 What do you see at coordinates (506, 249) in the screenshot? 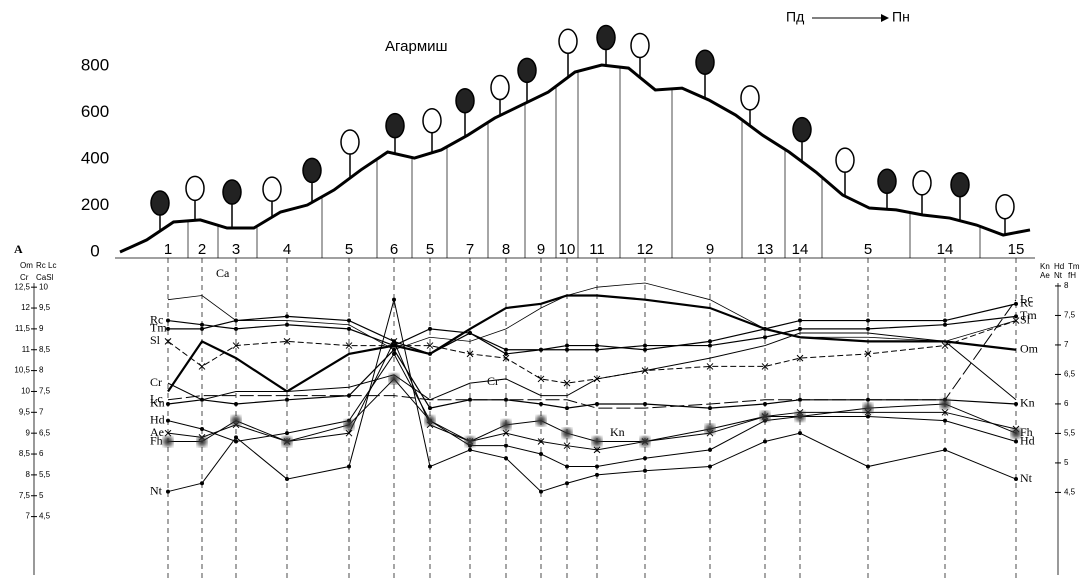
I see `zone-label: 8` at bounding box center [506, 249].